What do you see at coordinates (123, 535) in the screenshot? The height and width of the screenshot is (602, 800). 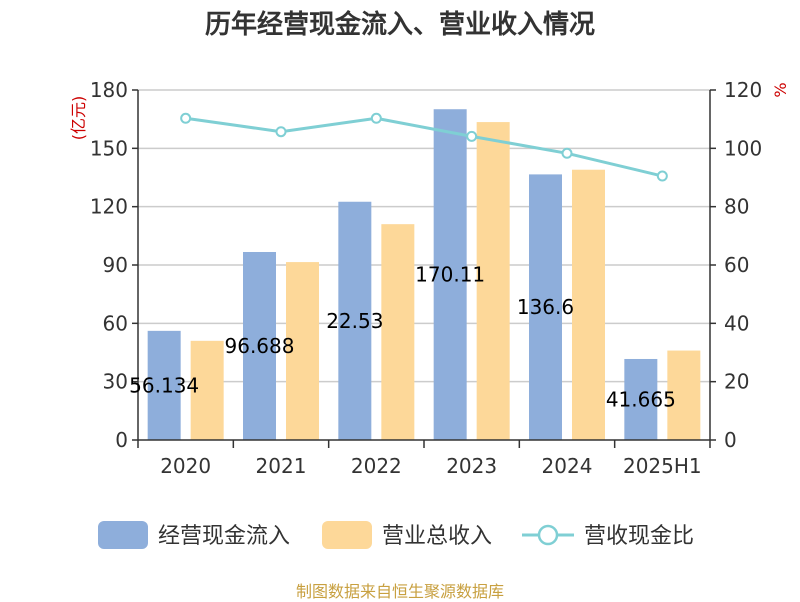 I see `legend-swatch-cash-inflow` at bounding box center [123, 535].